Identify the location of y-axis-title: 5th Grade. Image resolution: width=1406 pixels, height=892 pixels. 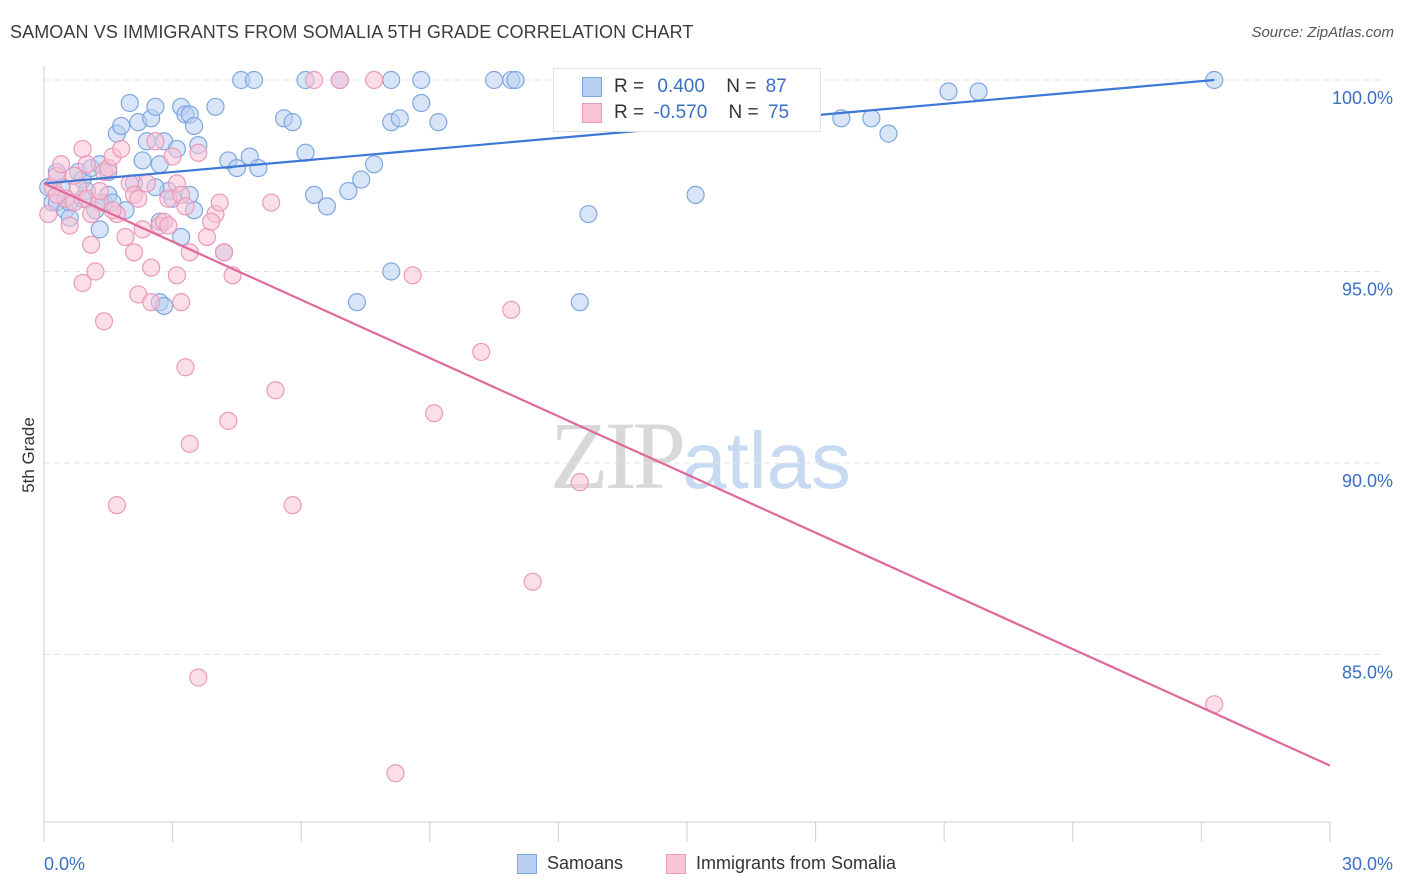
(28, 455).